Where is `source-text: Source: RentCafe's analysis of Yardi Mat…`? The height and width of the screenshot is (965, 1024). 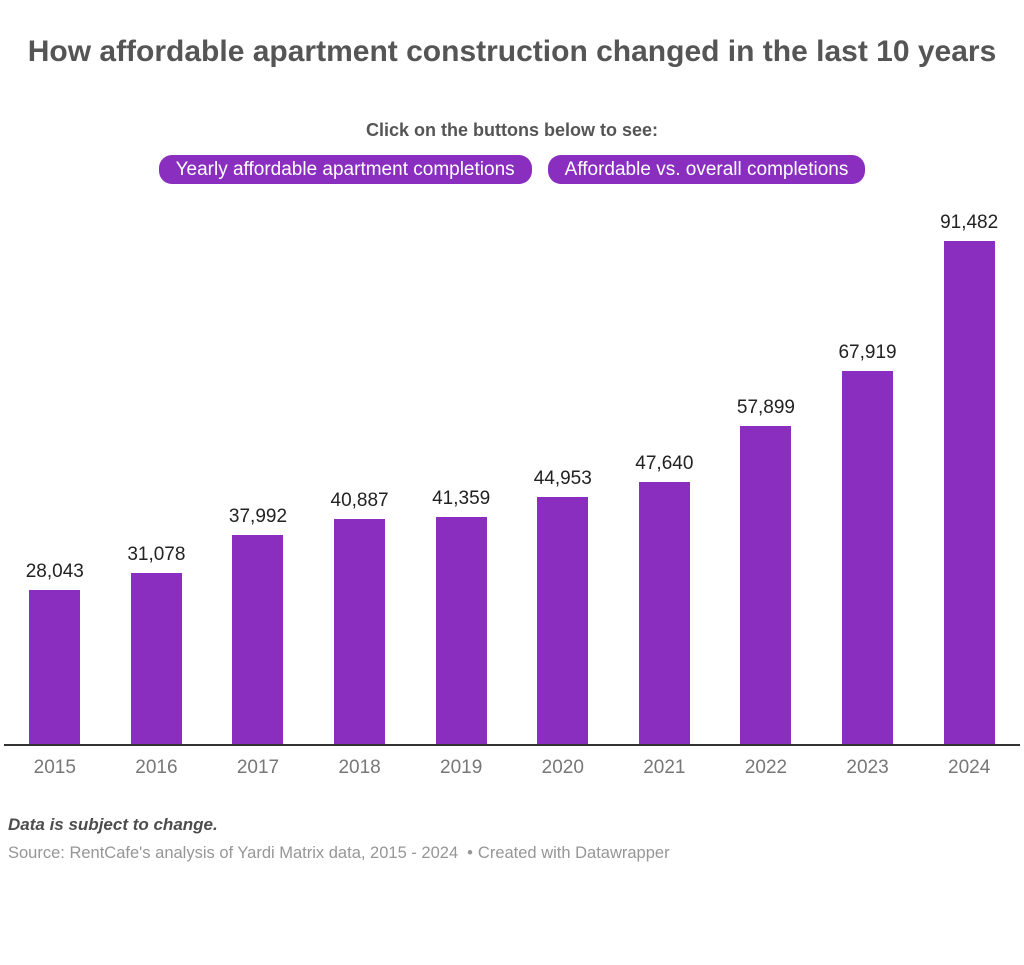 source-text: Source: RentCafe's analysis of Yardi Mat… is located at coordinates (233, 853).